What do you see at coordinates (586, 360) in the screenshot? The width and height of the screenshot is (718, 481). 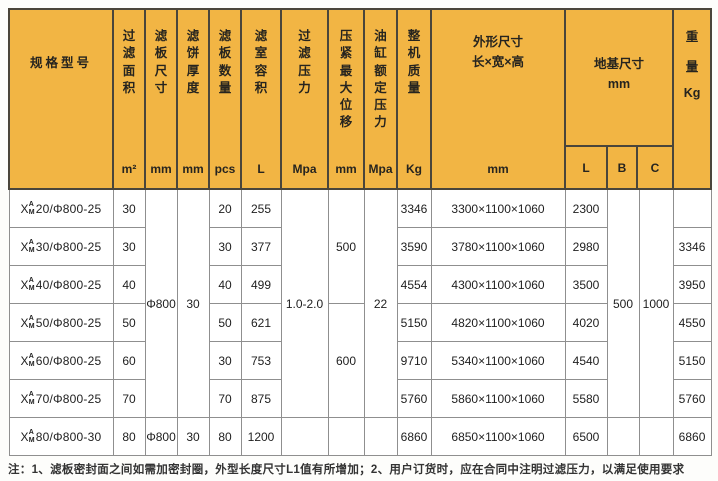 I see `cell-foundation-l: 4540` at bounding box center [586, 360].